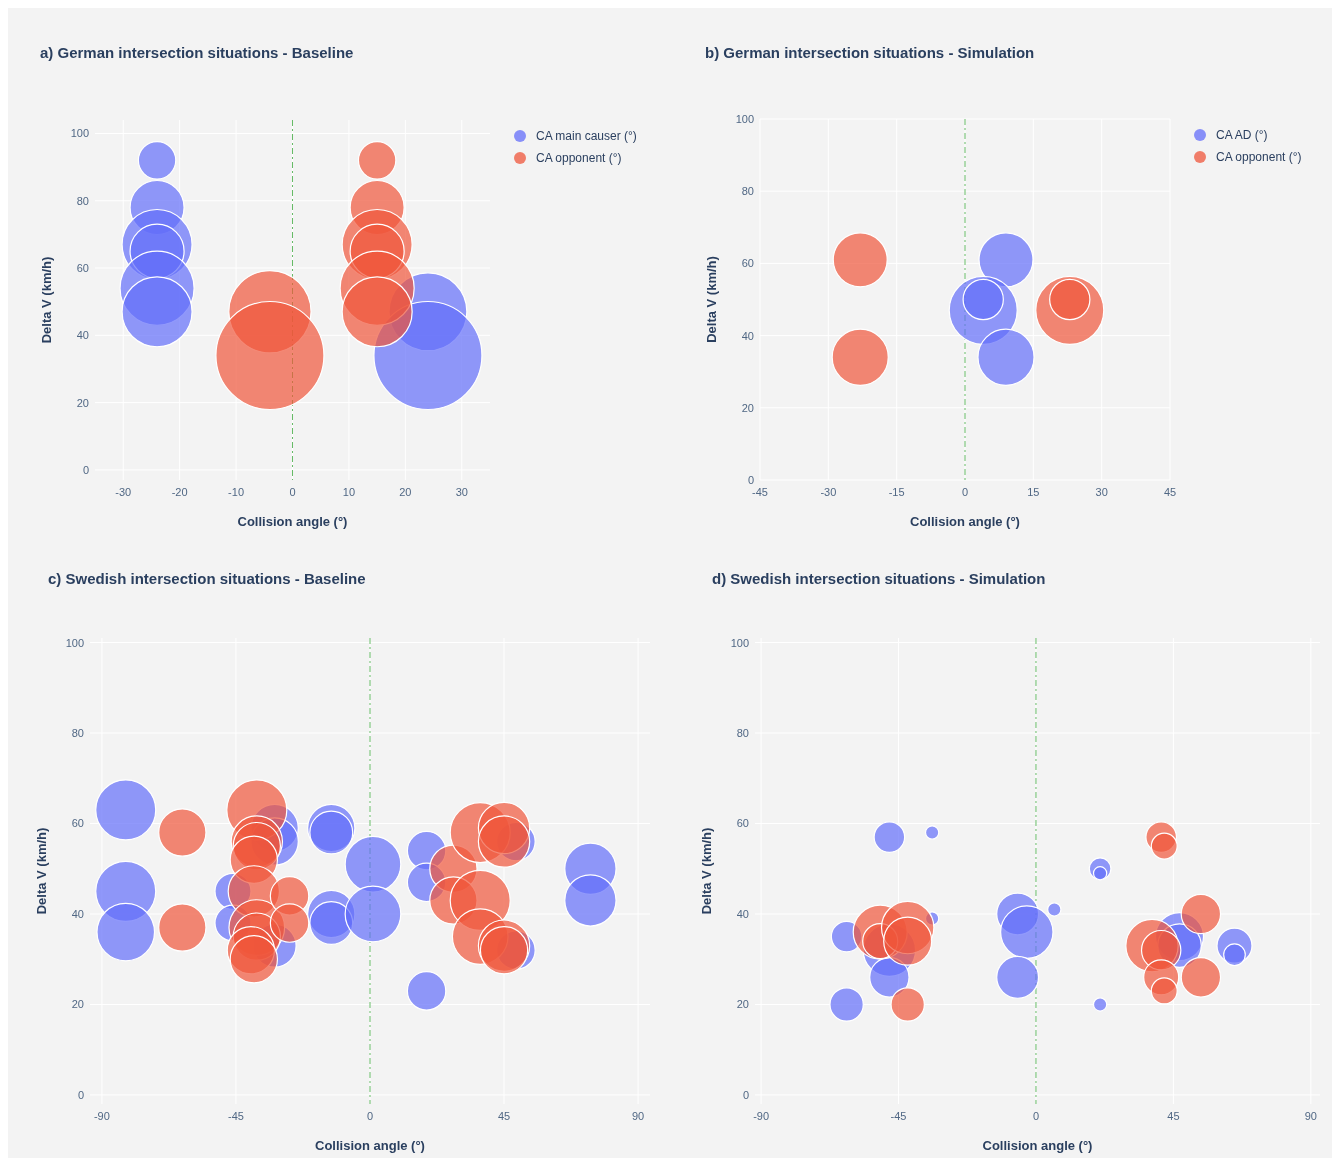 Image resolution: width=1340 pixels, height=1160 pixels. What do you see at coordinates (349, 492) in the screenshot?
I see `x-tick-label: 10` at bounding box center [349, 492].